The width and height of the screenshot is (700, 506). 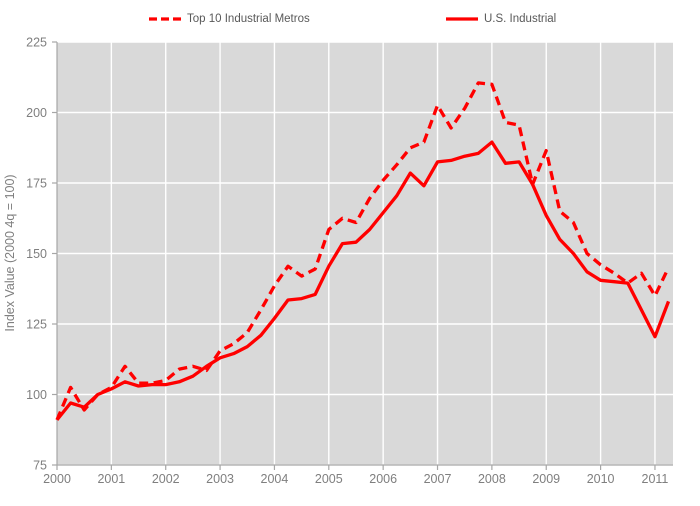 What do you see at coordinates (166, 479) in the screenshot?
I see `x-tick-label: 2002` at bounding box center [166, 479].